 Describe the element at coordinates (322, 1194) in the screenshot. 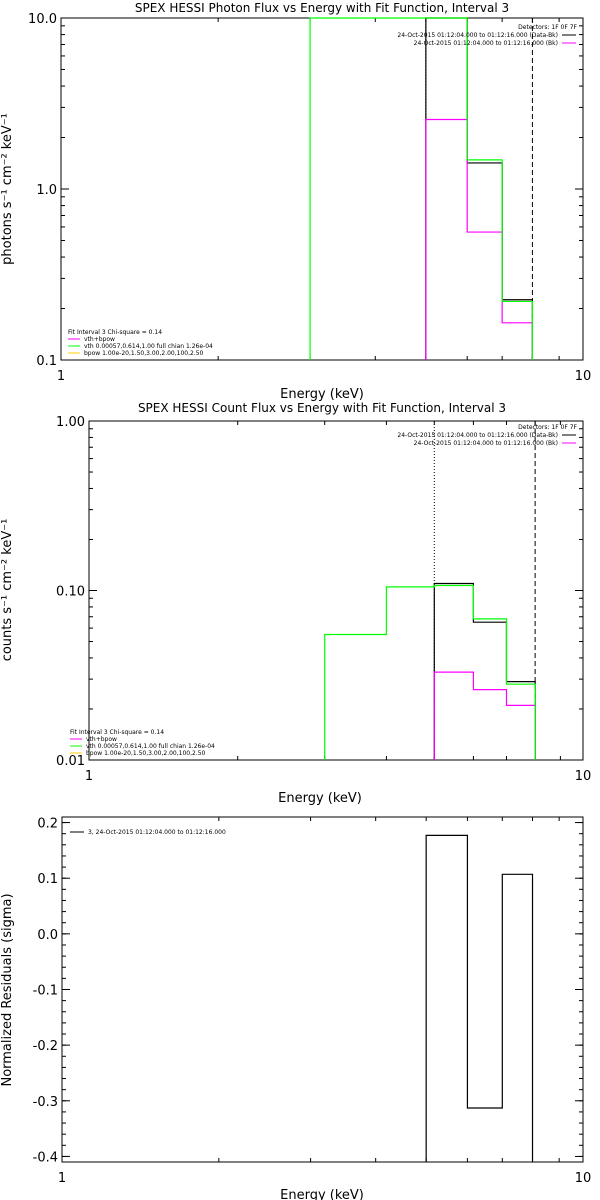

I see `residuals-x-axis-title: Energy (keV)` at that location.